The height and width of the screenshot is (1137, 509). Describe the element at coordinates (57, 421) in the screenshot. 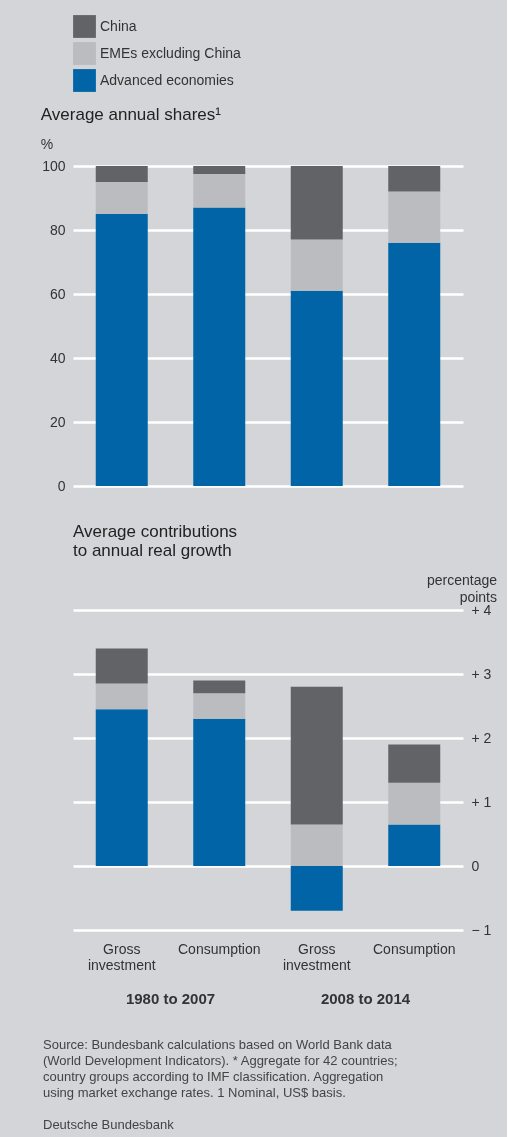

I see `y-tick-label: 20` at that location.